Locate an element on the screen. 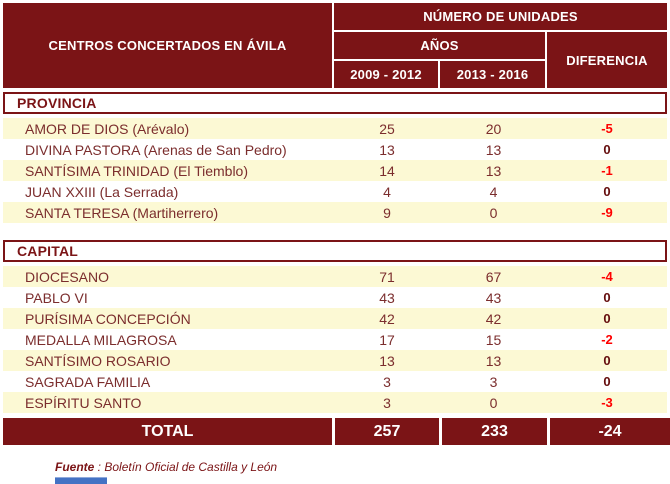  table-row: SANTÍSIMO ROSARIO 13 13 0 is located at coordinates (335, 360).